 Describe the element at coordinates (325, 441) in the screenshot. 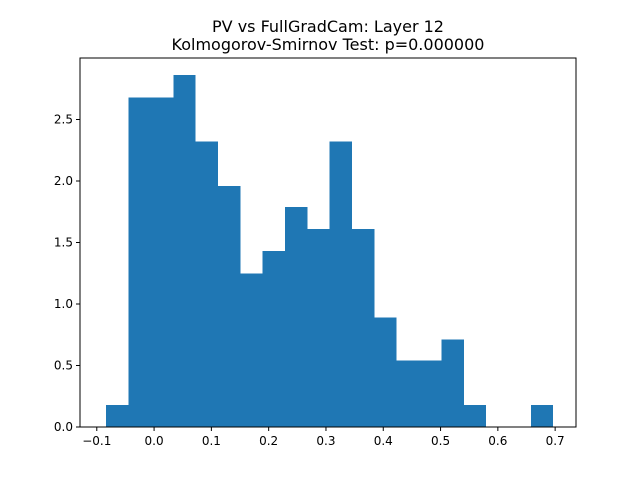

I see `x-tick-label-4: 0.3` at that location.